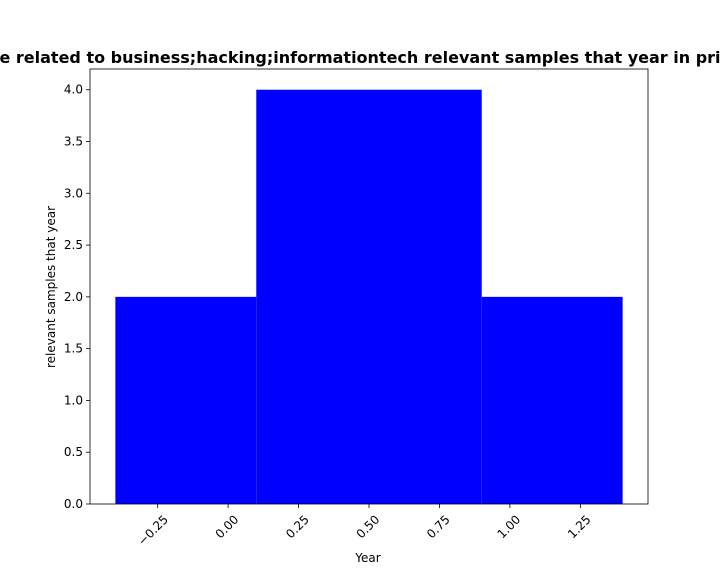 The width and height of the screenshot is (720, 576). Describe the element at coordinates (297, 526) in the screenshot. I see `x-tick-label: 0.25` at that location.